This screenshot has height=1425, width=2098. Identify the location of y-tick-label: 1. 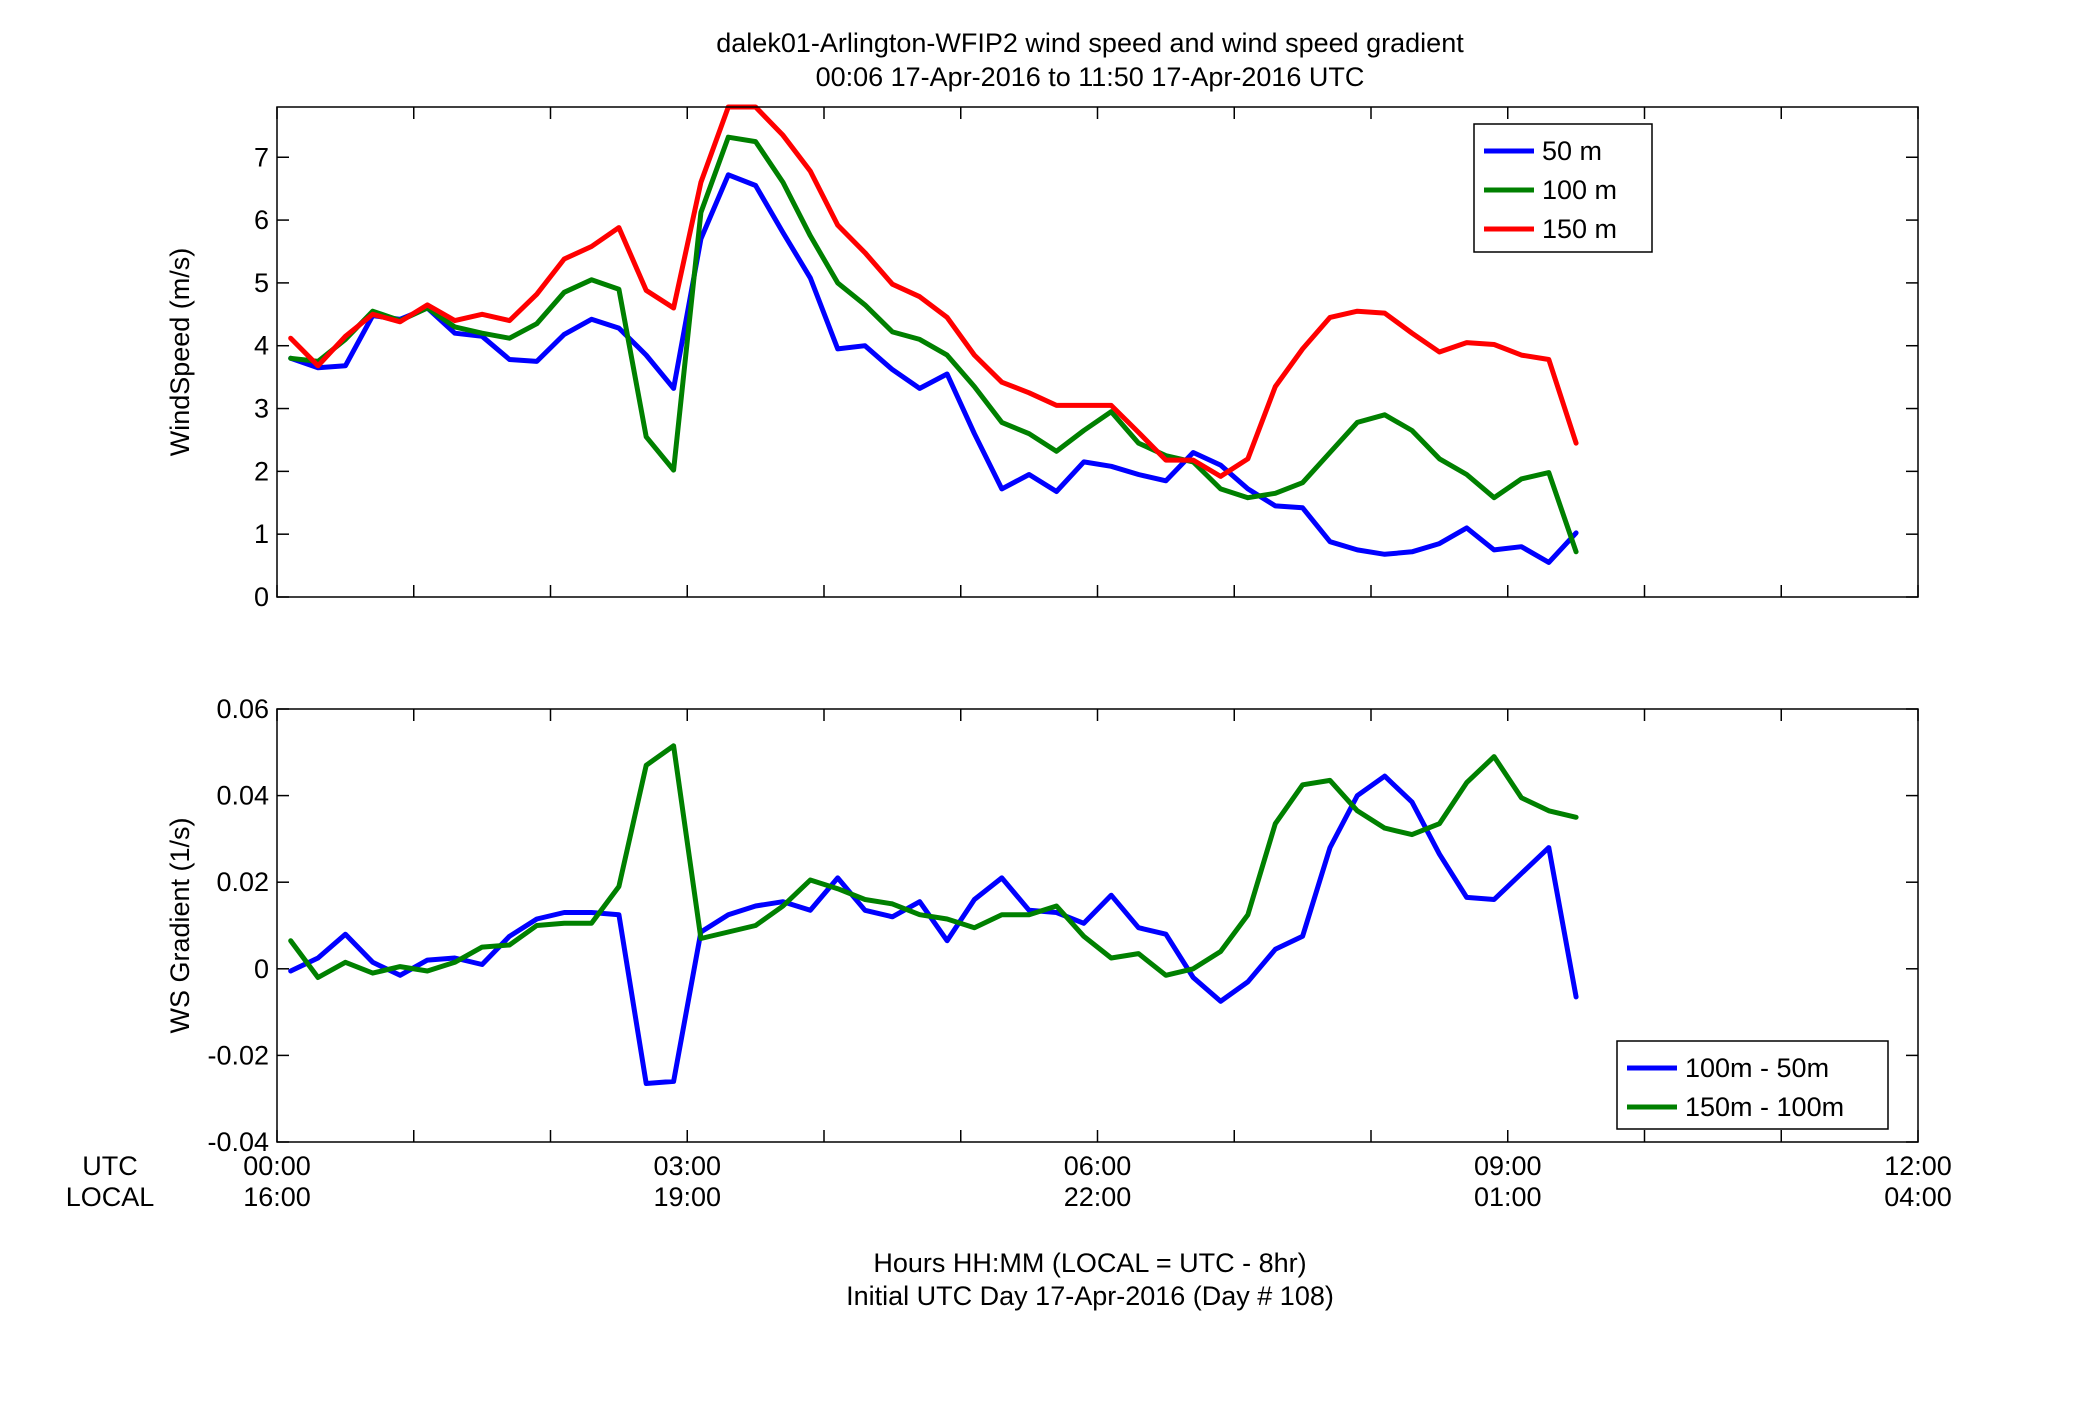
(261, 534).